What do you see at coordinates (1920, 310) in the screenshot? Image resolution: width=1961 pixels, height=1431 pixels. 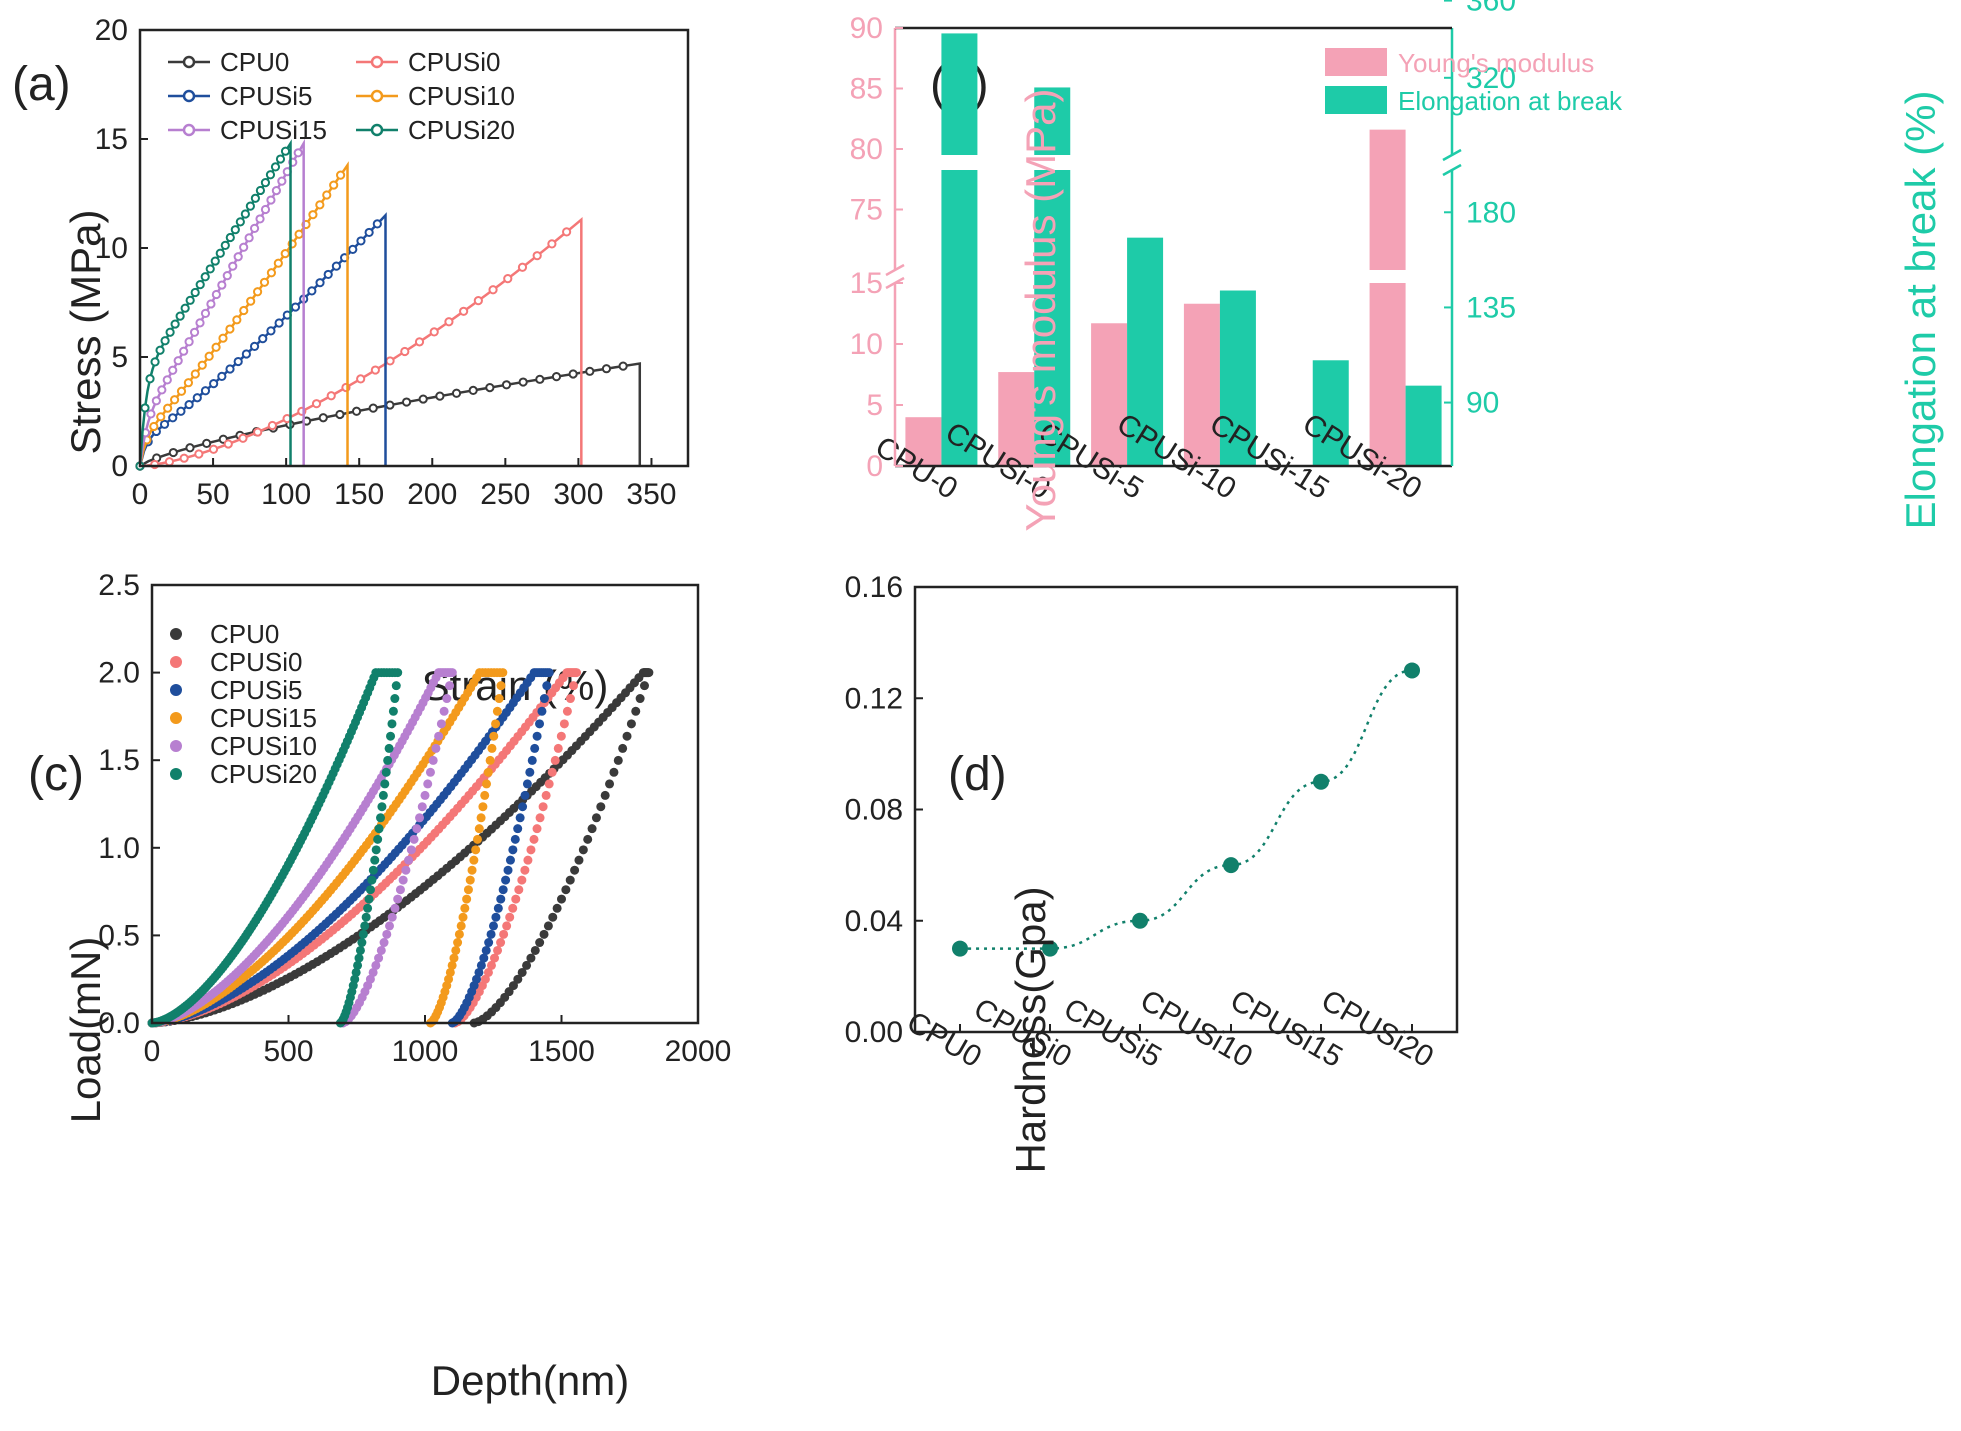 I see `panel-b-right-axis-label: Elongation at break (%)` at bounding box center [1920, 310].